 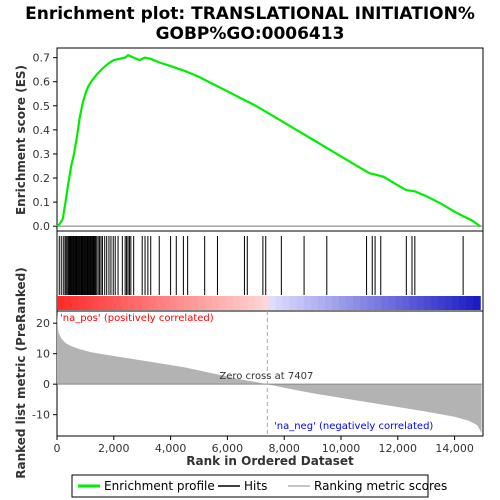 I want to click on x-axis-title: Rank in Ordered Dataset, so click(x=270, y=461).